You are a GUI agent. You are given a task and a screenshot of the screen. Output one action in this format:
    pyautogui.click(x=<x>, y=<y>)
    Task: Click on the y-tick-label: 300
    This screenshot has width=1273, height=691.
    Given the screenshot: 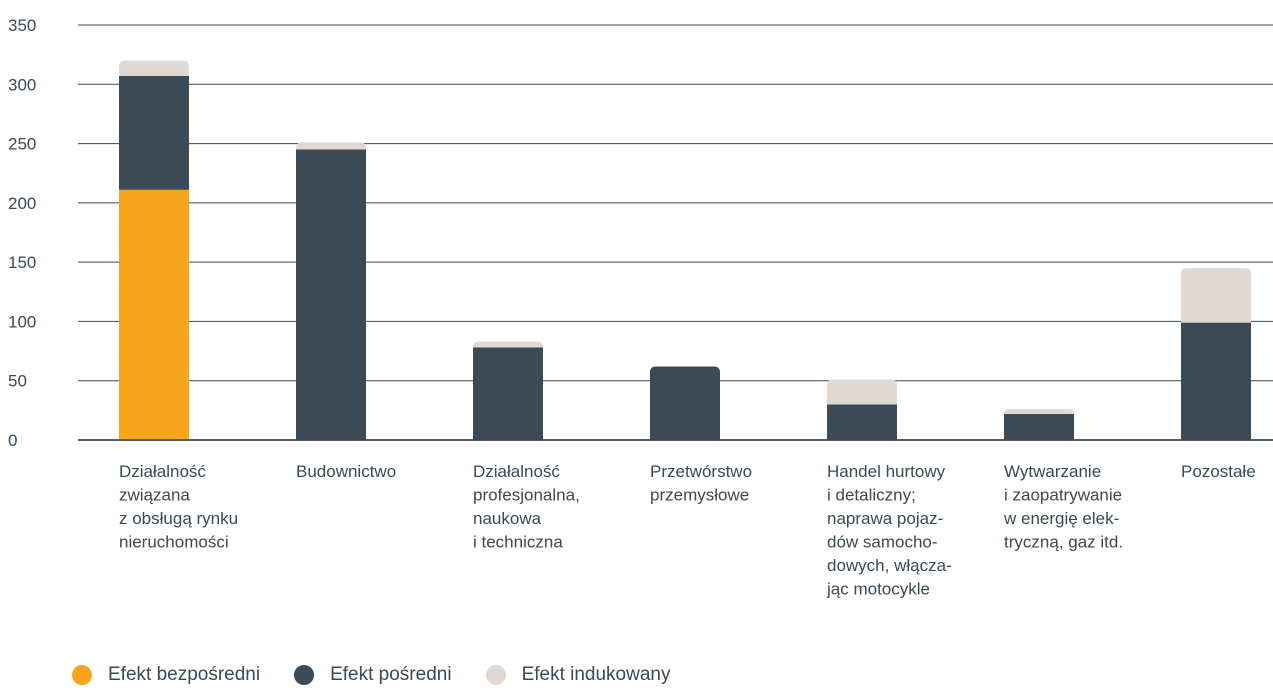 What is the action you would take?
    pyautogui.click(x=22, y=84)
    